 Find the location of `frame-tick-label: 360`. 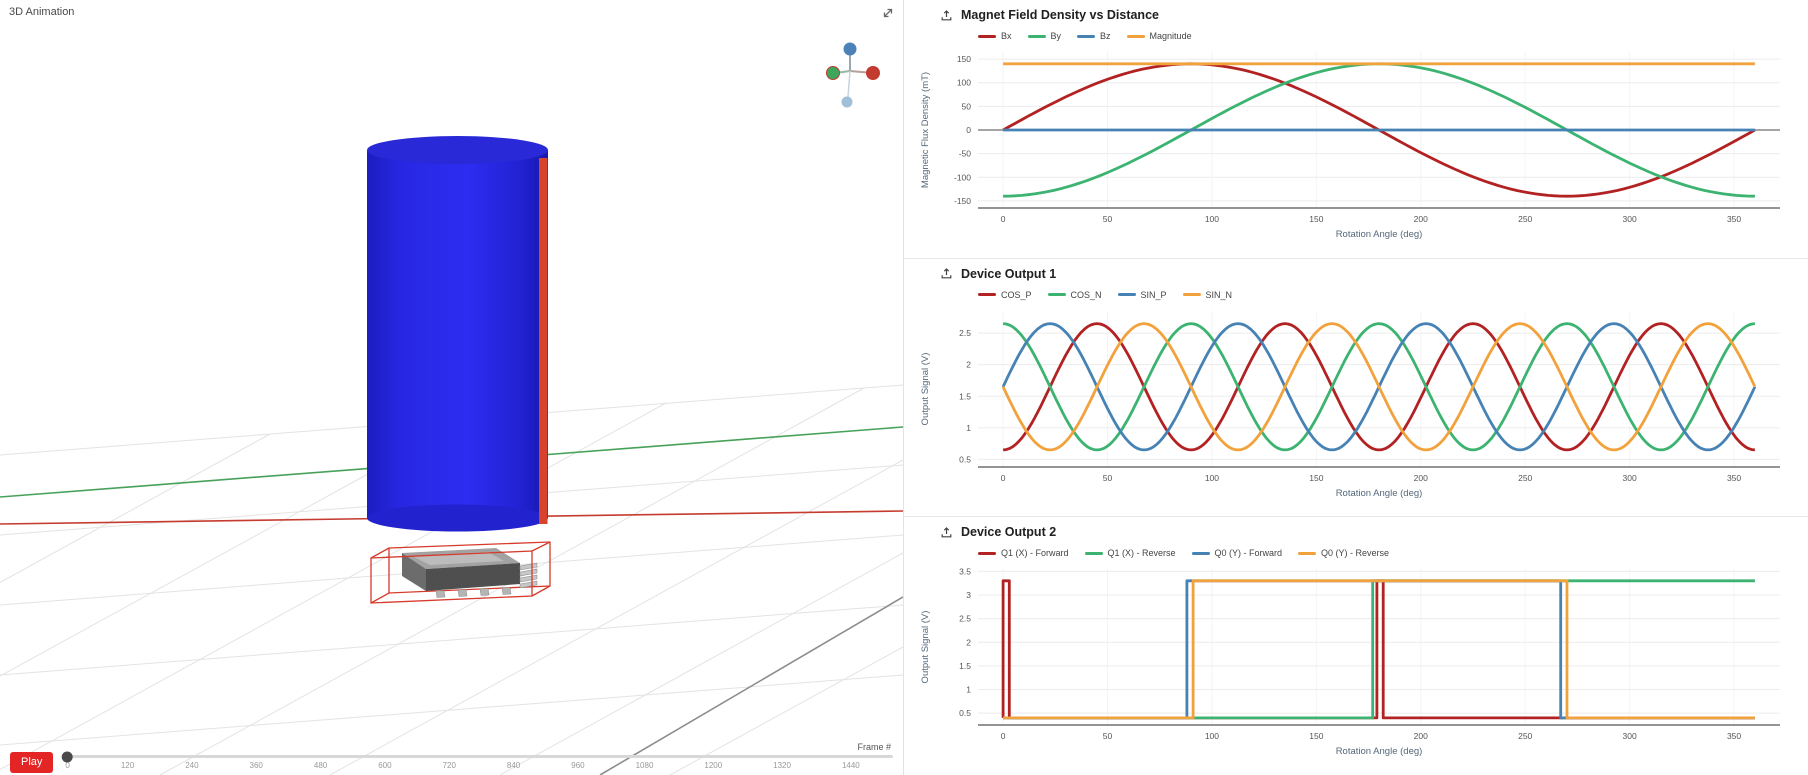

frame-tick-label: 360 is located at coordinates (256, 765).